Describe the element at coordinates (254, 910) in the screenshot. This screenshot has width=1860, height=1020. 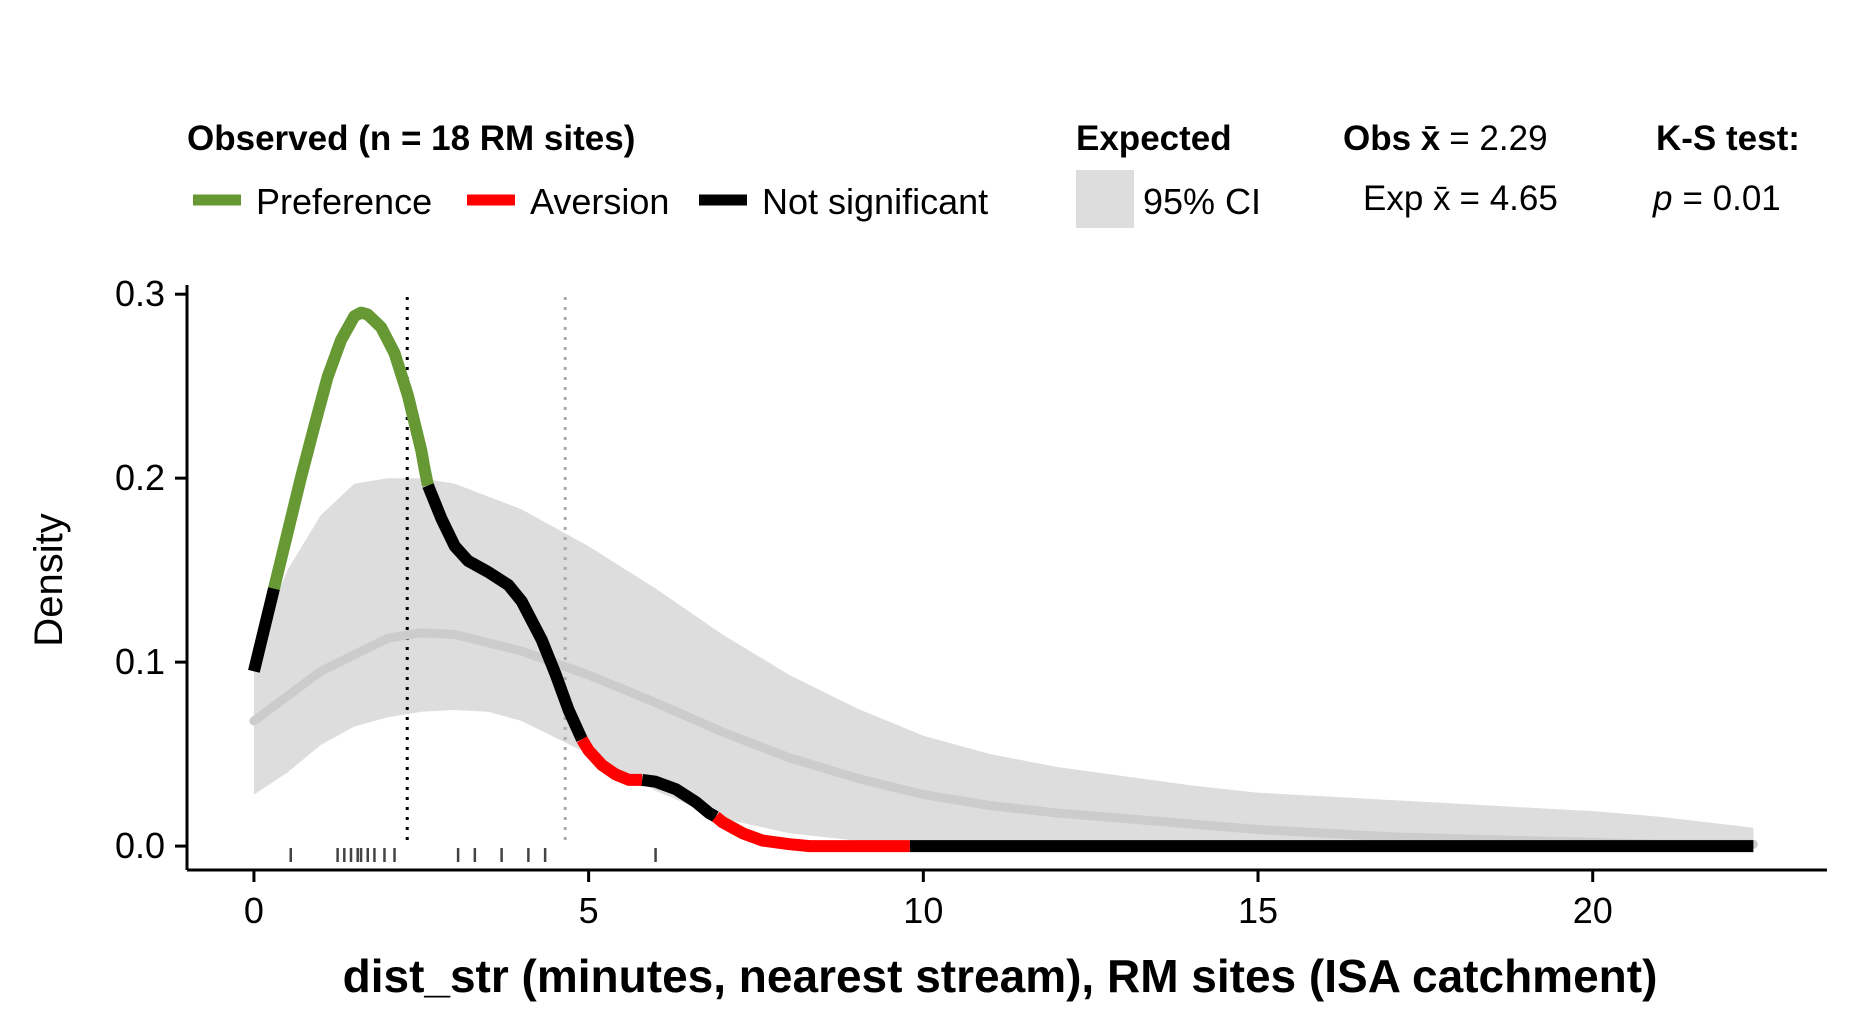
I see `x-tick-label-0: 0` at that location.